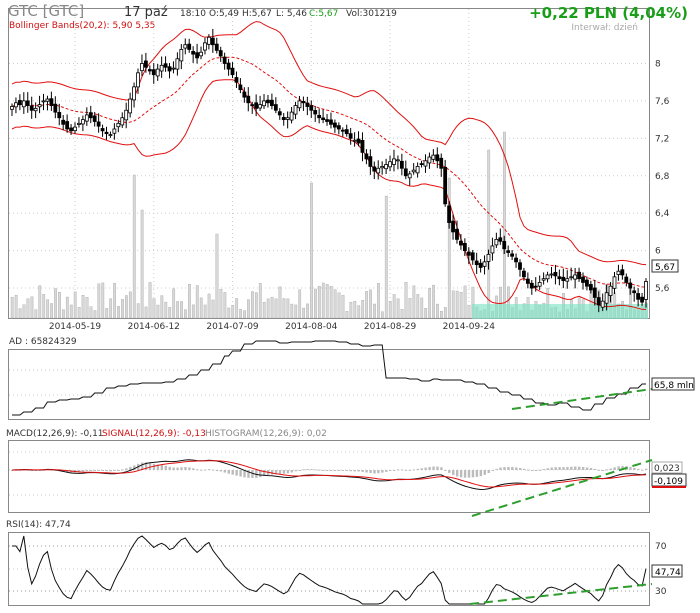 The width and height of the screenshot is (700, 613). I want to click on close-label: C:5,67, so click(323, 14).